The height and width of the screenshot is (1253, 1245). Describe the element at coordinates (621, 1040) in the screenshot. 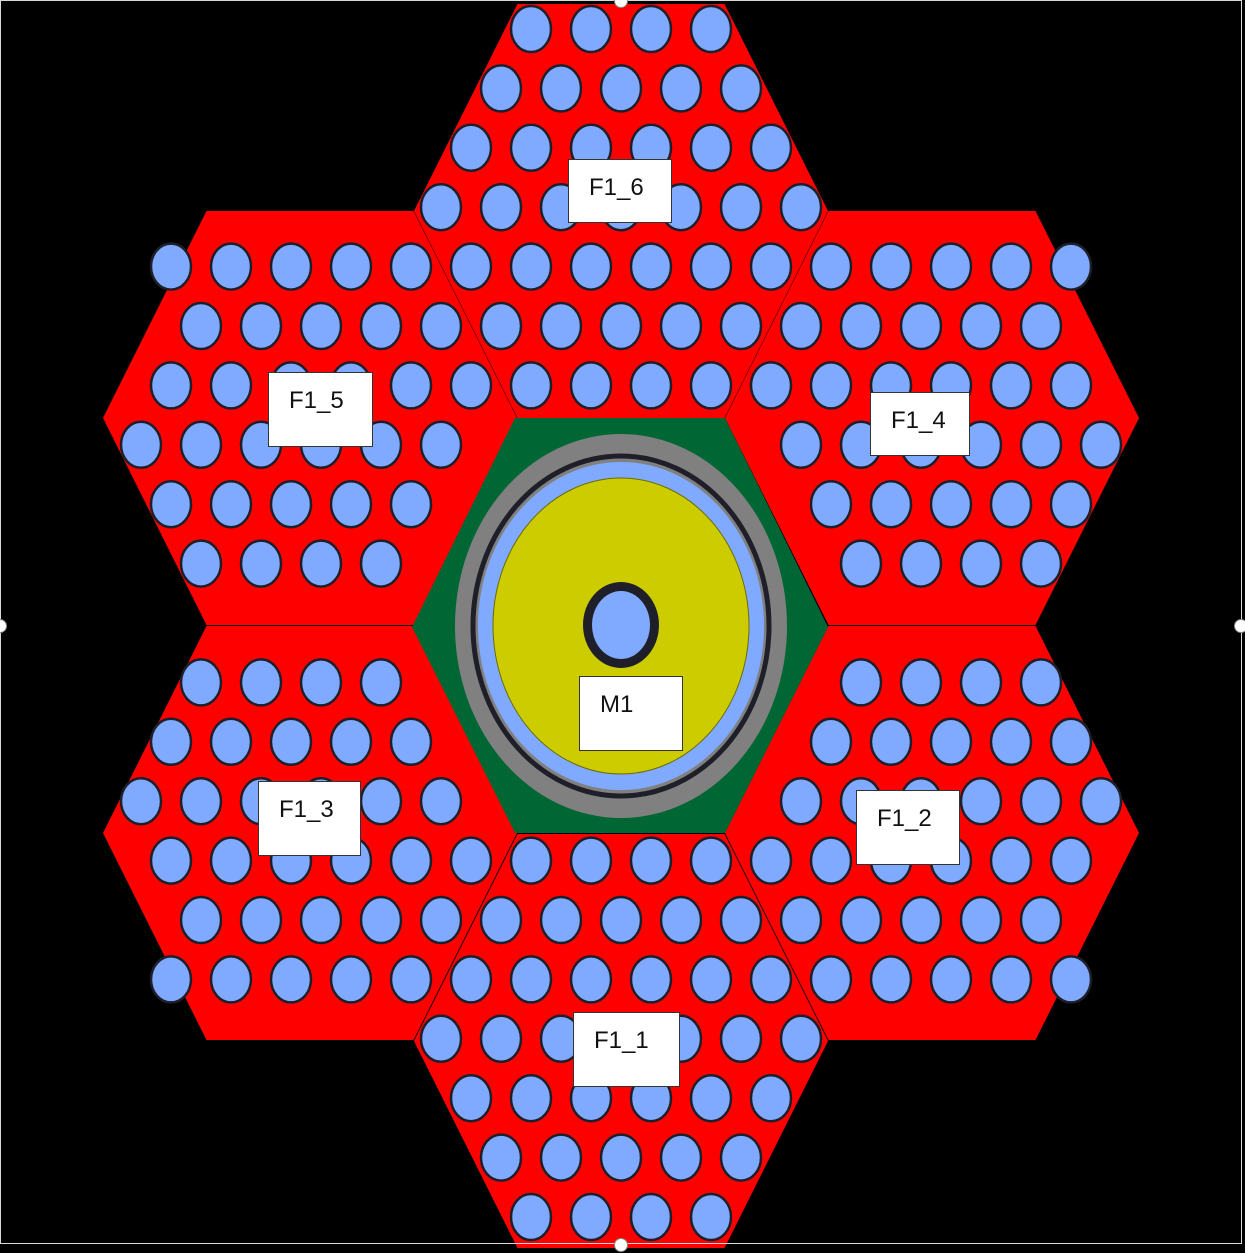

I see `label-f1-1-text: F1_1` at that location.